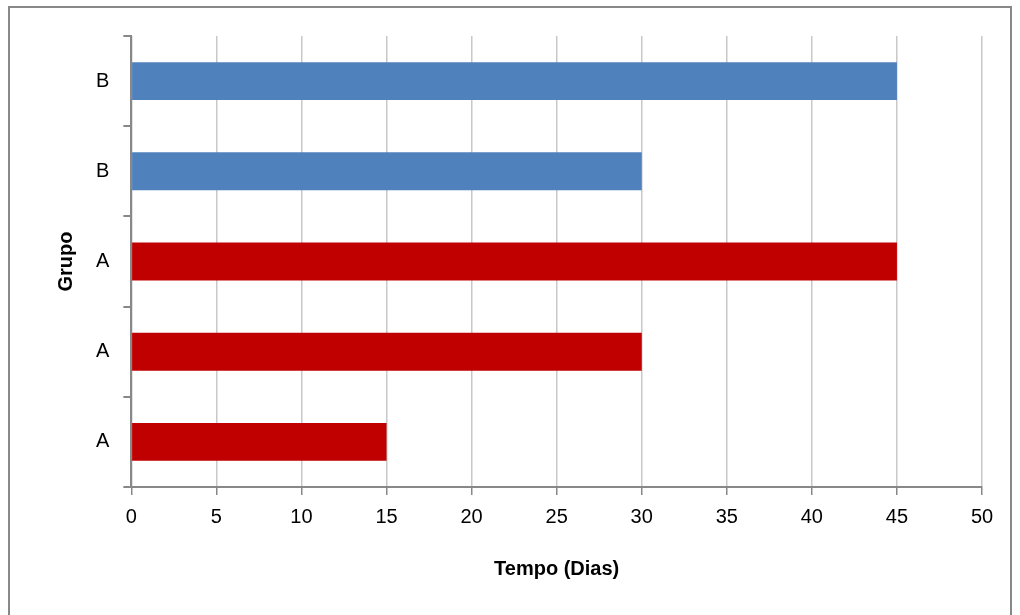  Describe the element at coordinates (131, 515) in the screenshot. I see `x-tick-label: 0` at that location.